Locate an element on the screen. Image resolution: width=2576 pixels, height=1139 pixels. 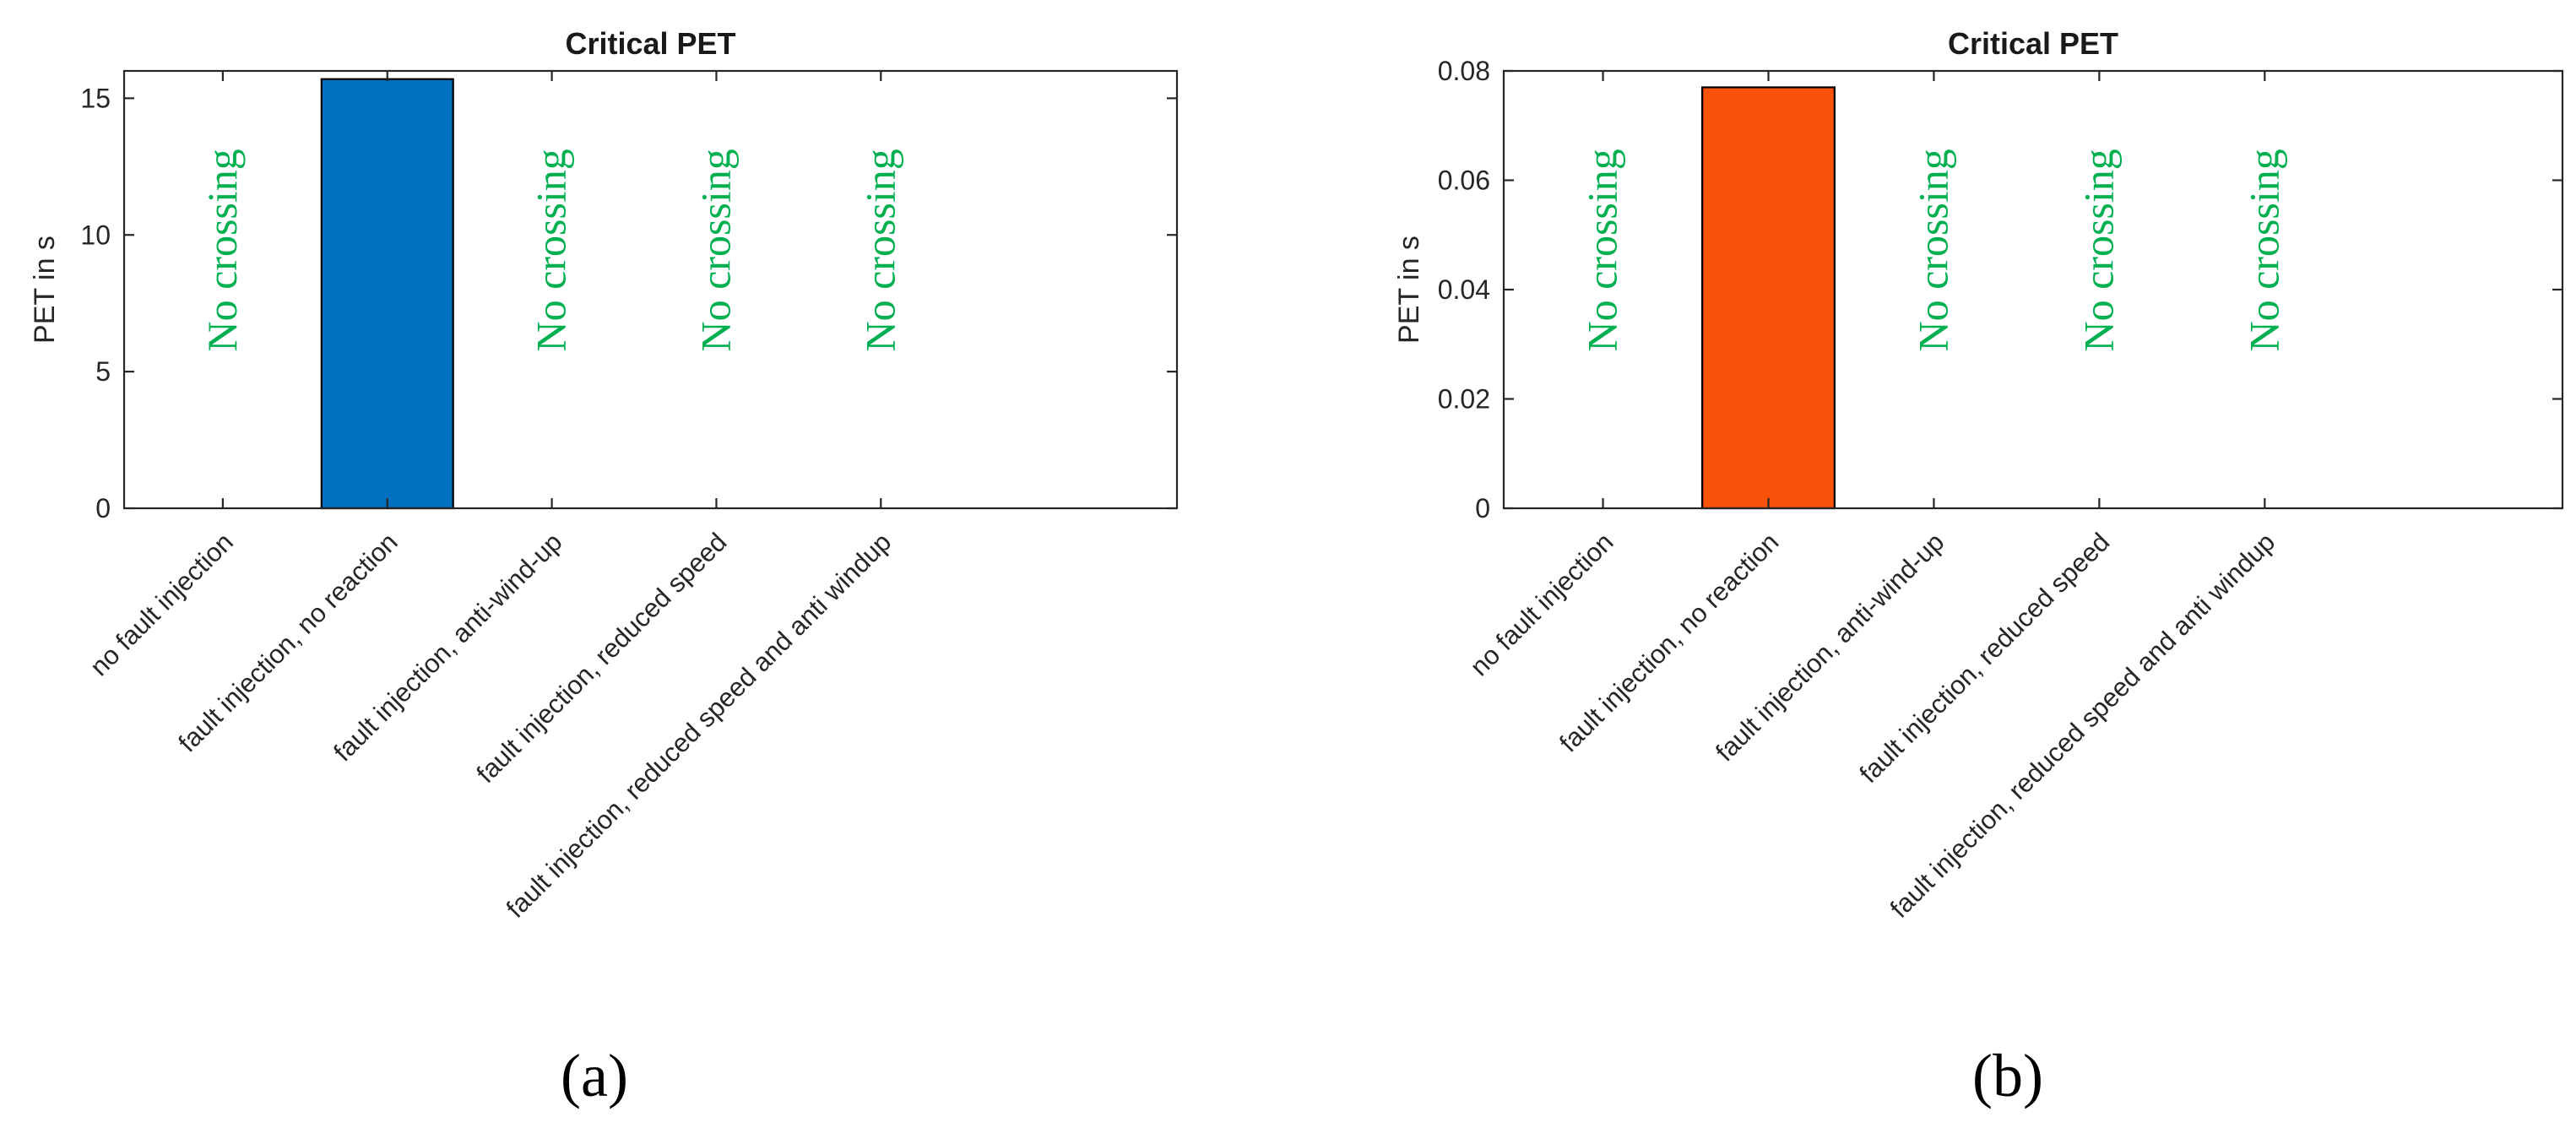
y-tick-label: 5 is located at coordinates (103, 371).